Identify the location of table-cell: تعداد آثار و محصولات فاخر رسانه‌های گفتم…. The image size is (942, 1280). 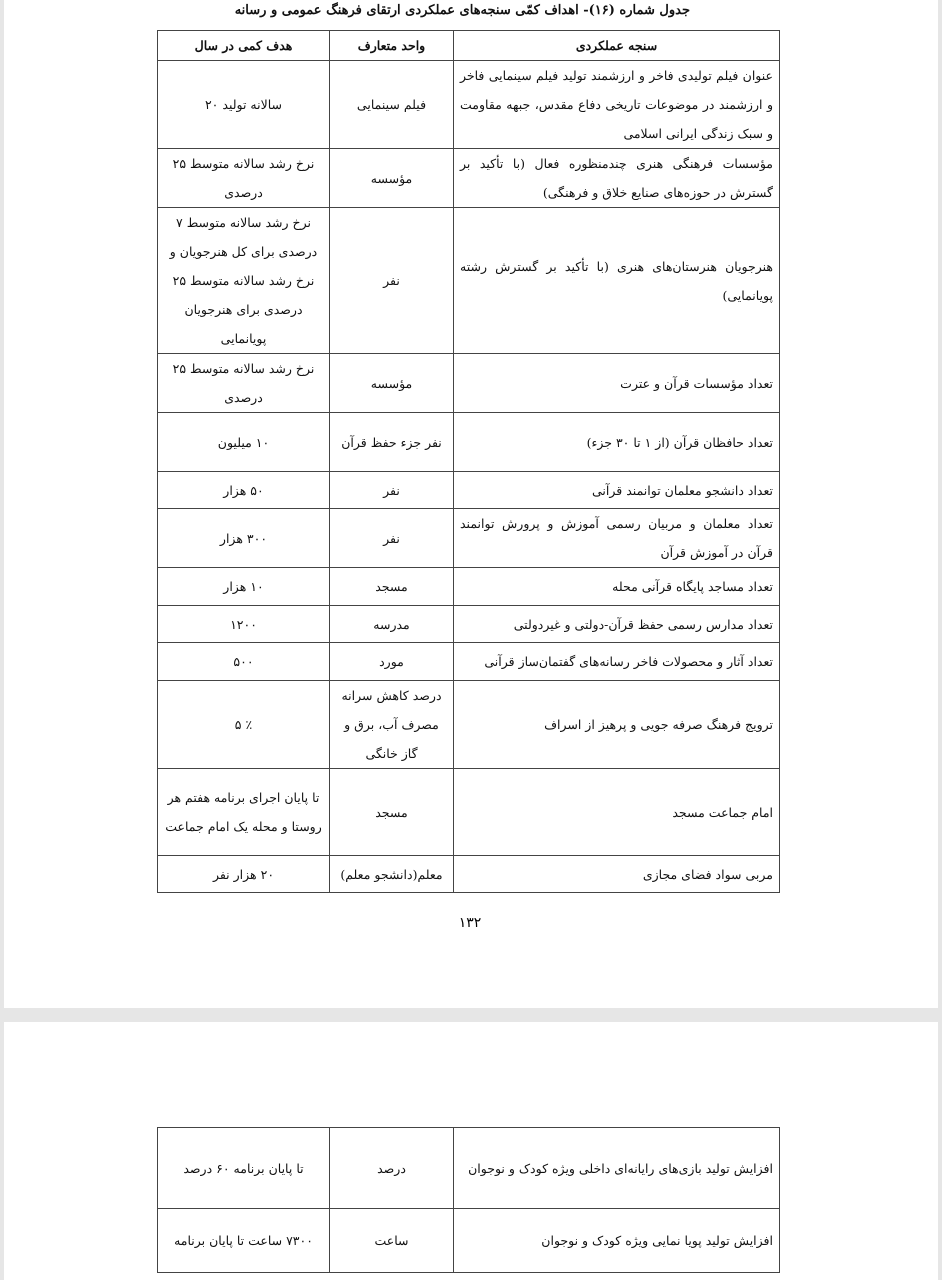
(616, 661).